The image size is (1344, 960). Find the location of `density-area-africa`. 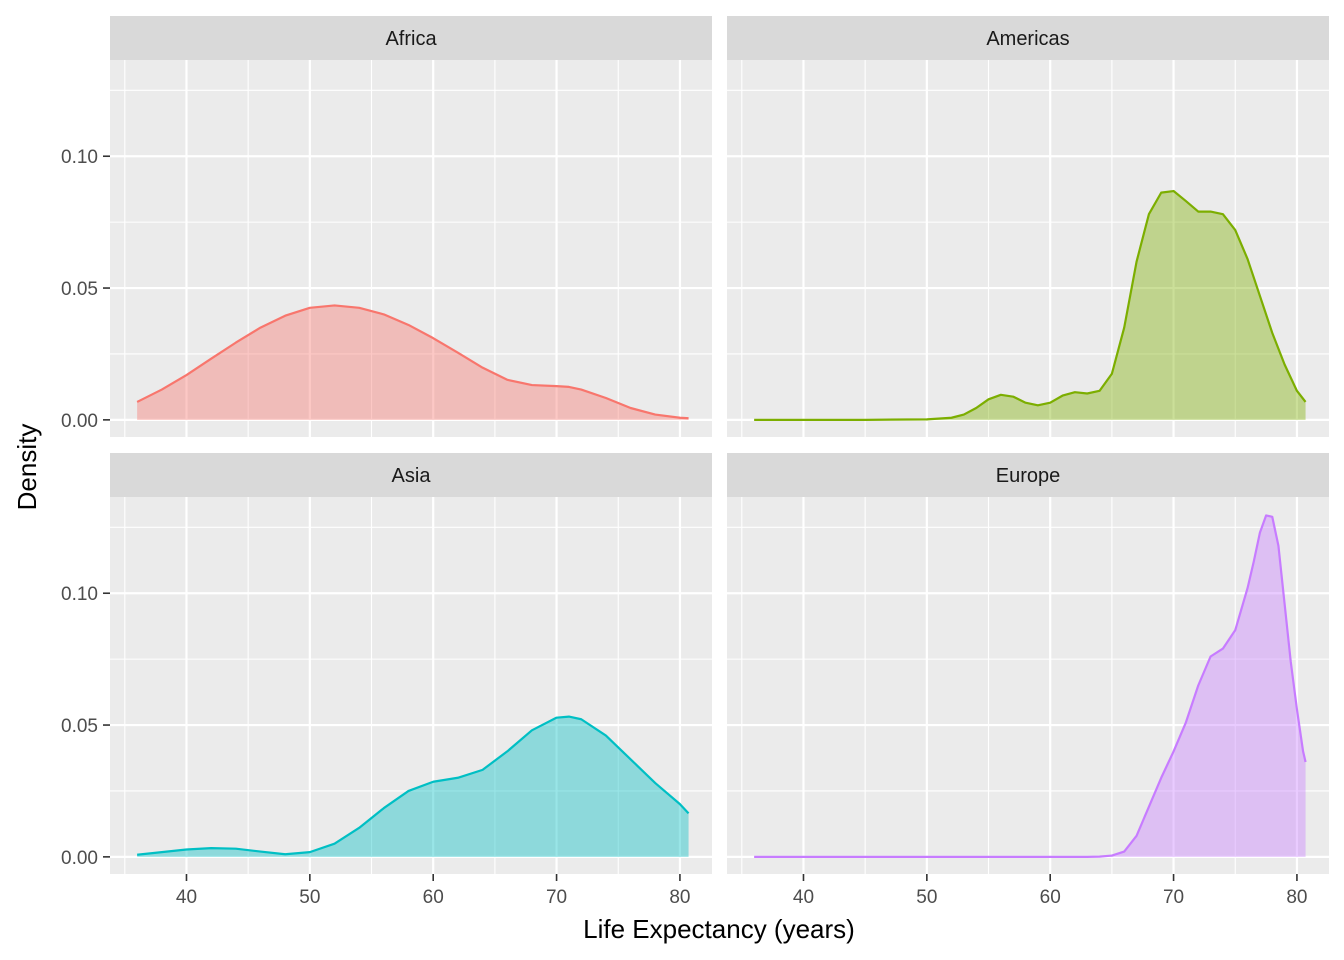

density-area-africa is located at coordinates (413, 362).